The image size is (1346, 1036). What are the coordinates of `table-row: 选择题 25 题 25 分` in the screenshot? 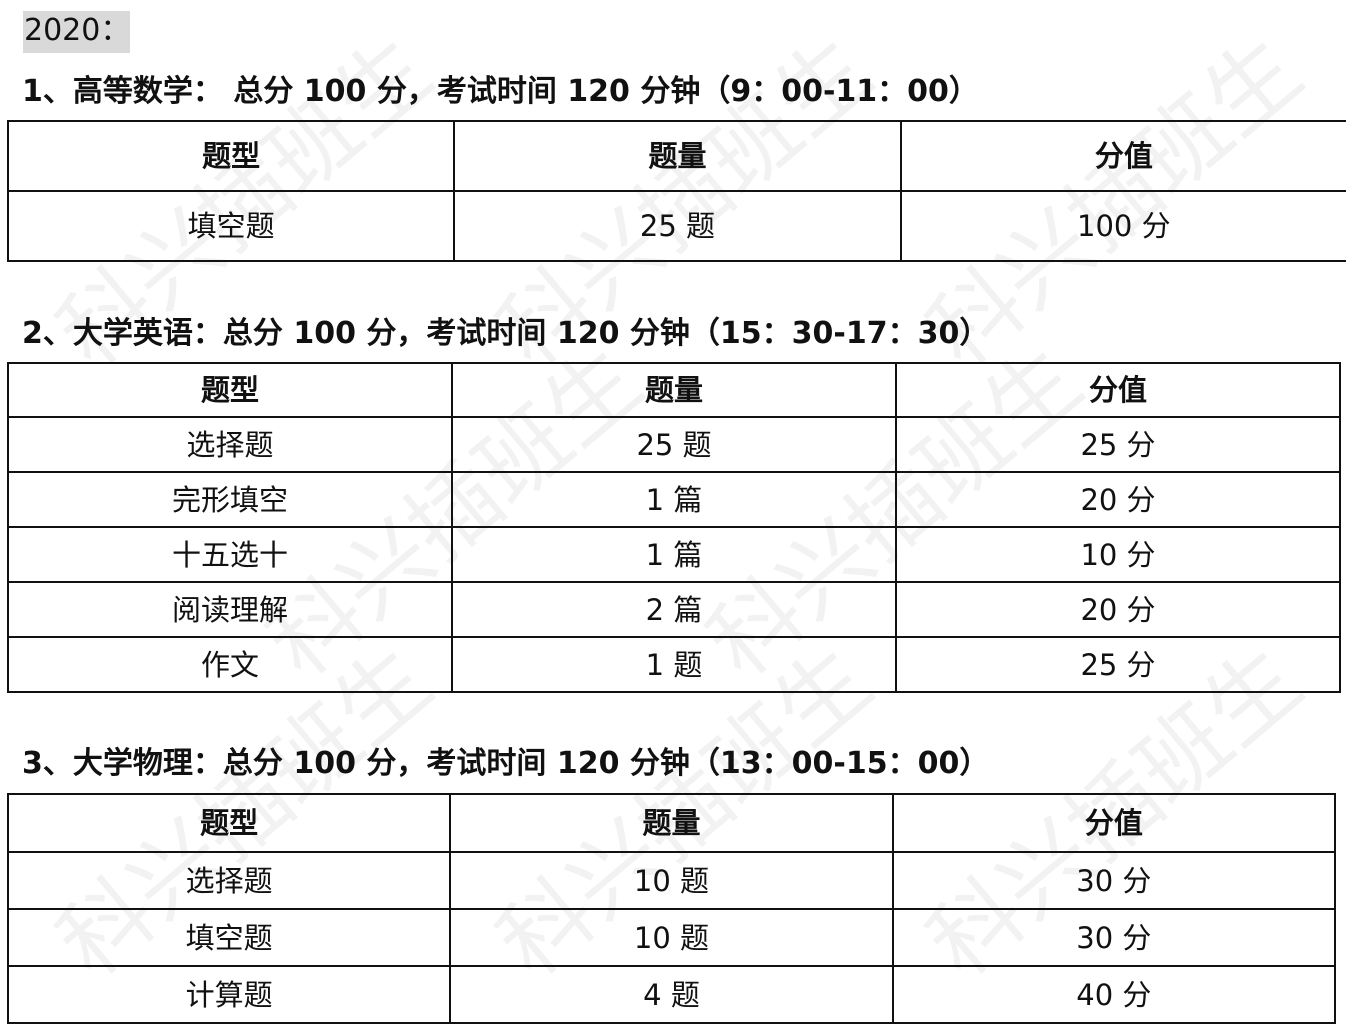 It's located at (674, 444).